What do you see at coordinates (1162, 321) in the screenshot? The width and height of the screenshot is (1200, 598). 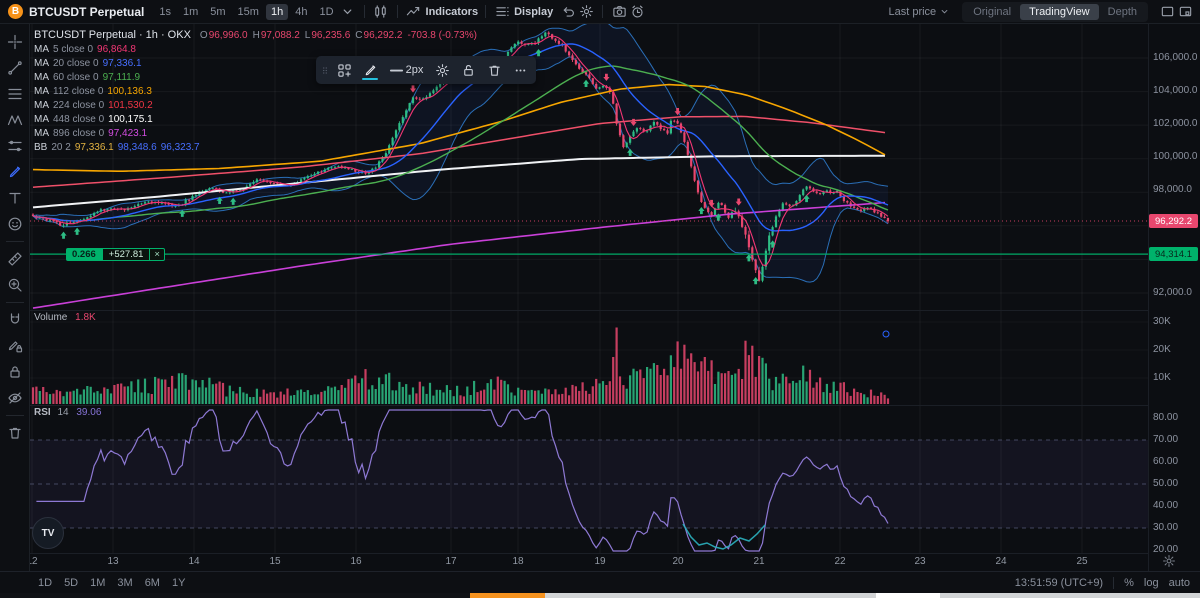 I see `volume-axis-label: 30K` at bounding box center [1162, 321].